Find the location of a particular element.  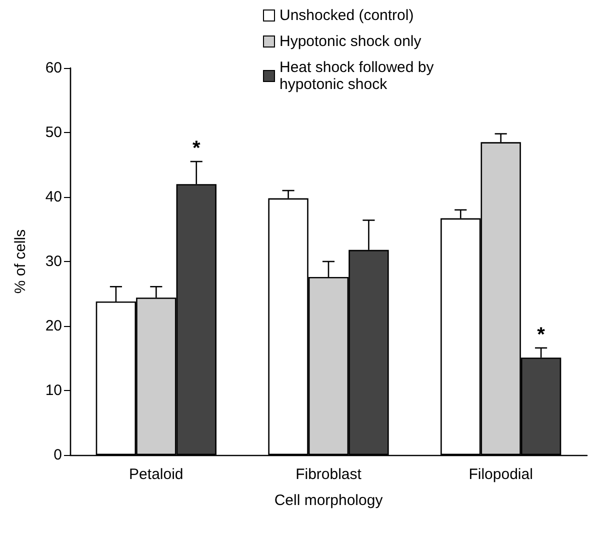

y-tick-label: 0 is located at coordinates (58, 455).